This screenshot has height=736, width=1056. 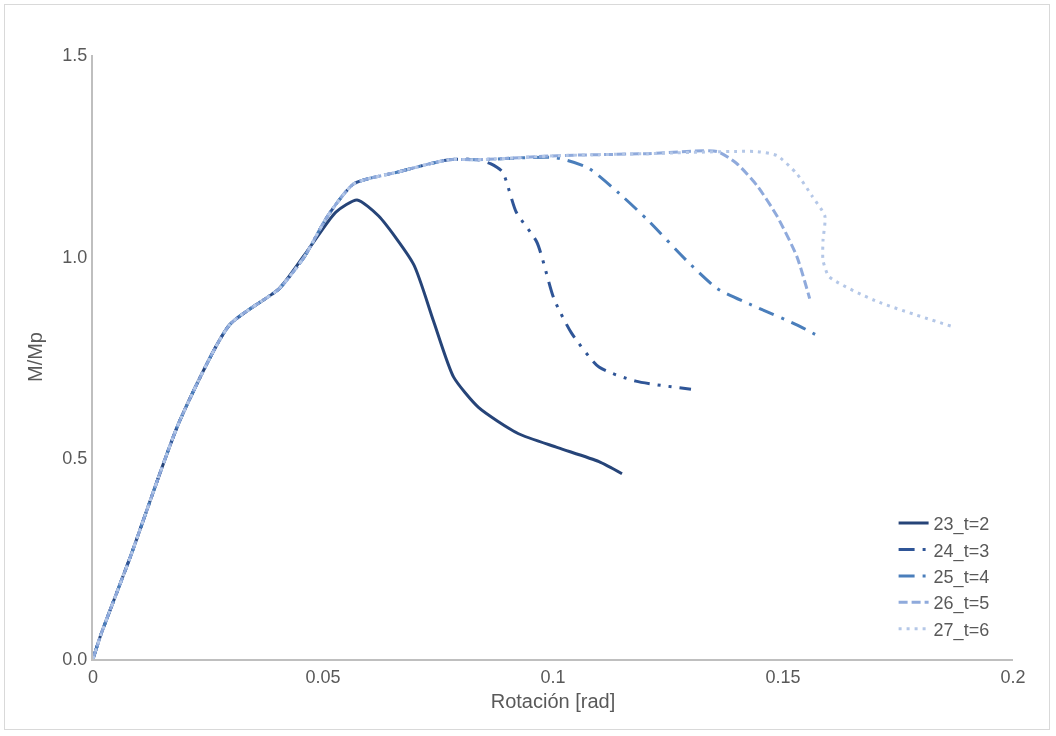 I want to click on legend-label: 27_t=6, so click(x=961, y=630).